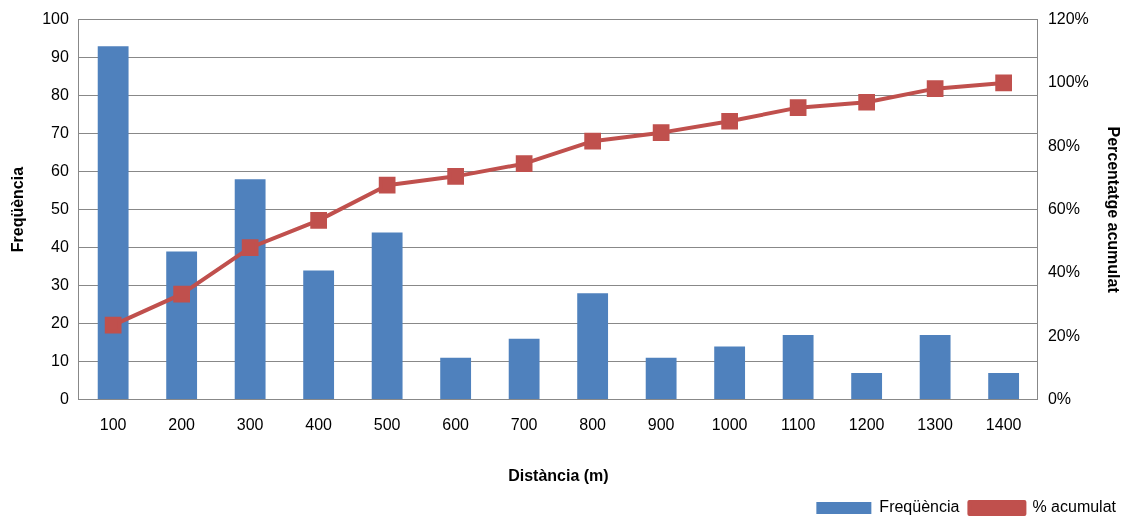  What do you see at coordinates (60, 95) in the screenshot?
I see `y-tick-label: 80` at bounding box center [60, 95].